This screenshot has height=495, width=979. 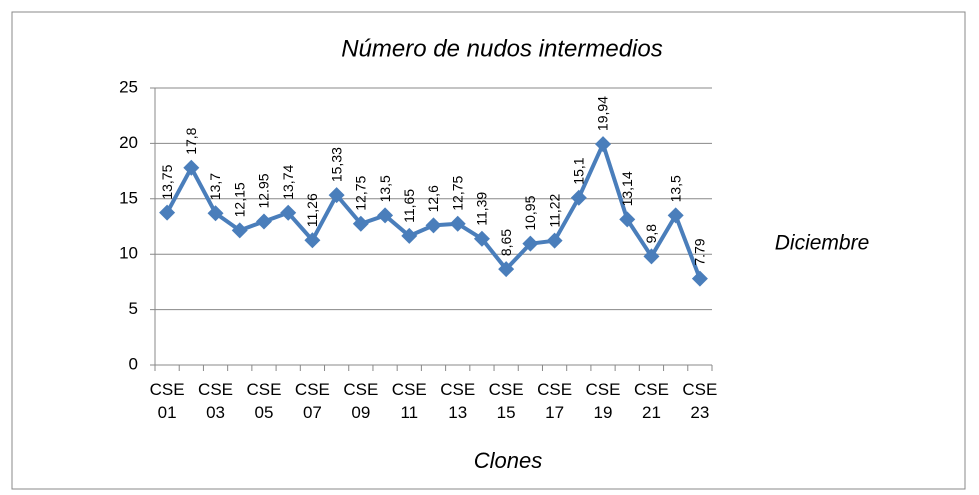 I want to click on data-label: 13,14, so click(x=627, y=188).